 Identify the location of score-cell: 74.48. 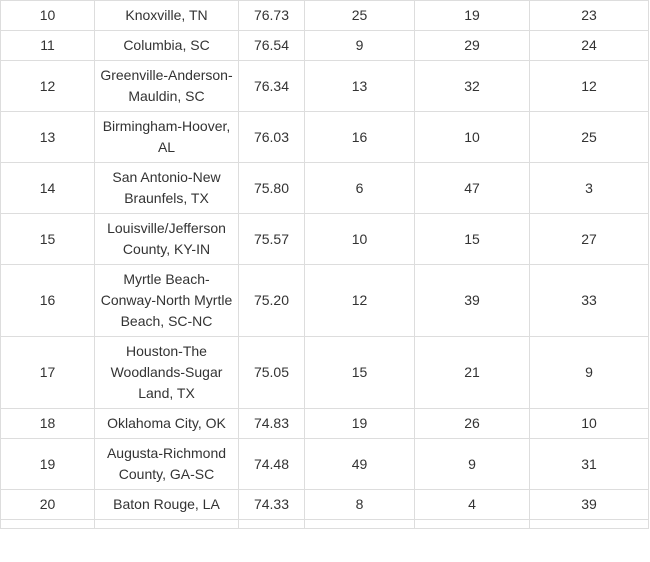
(271, 464).